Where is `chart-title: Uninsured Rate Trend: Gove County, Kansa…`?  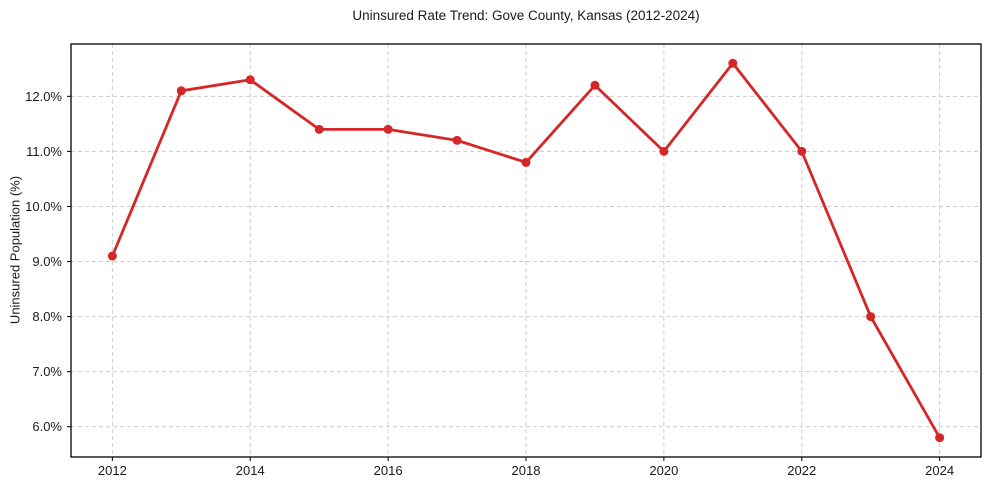 chart-title: Uninsured Rate Trend: Gove County, Kansa… is located at coordinates (526, 15).